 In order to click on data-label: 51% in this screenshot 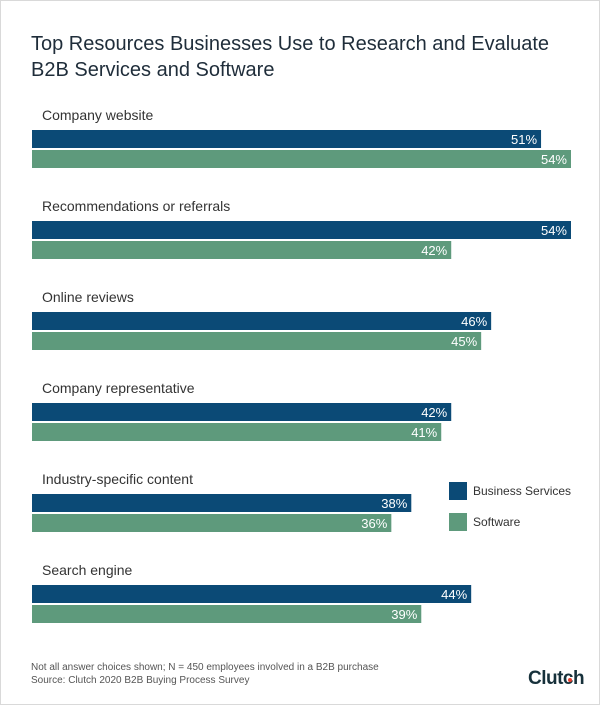, I will do `click(524, 139)`.